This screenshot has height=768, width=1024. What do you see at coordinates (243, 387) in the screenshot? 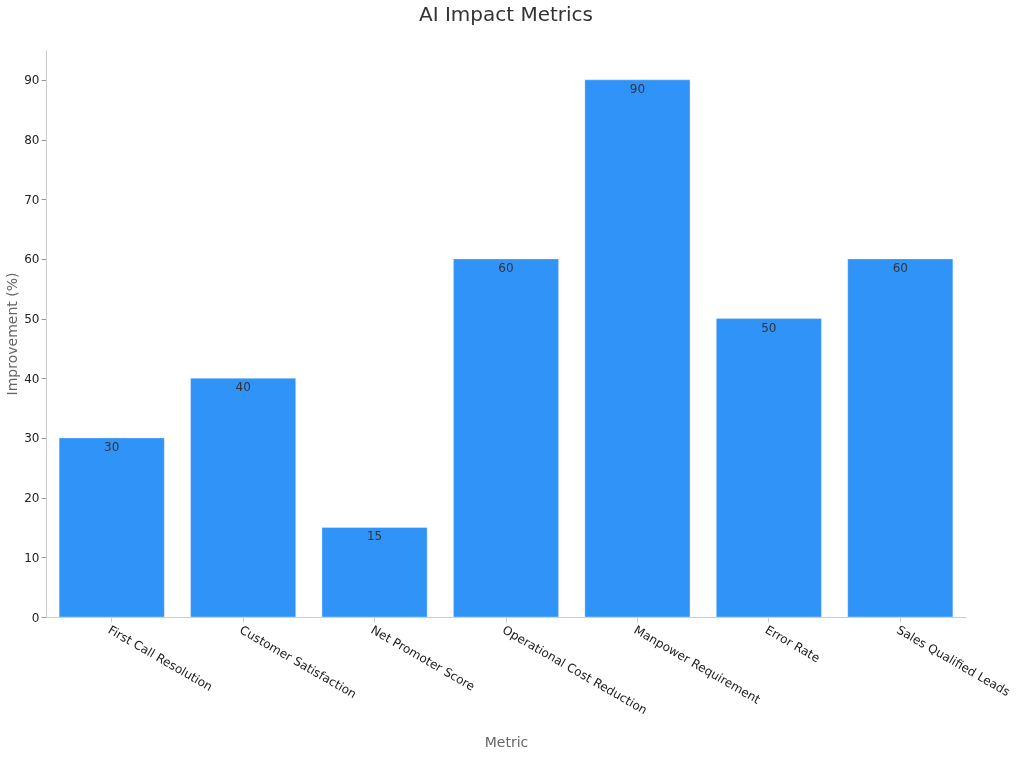
I see `data-label: 40` at bounding box center [243, 387].